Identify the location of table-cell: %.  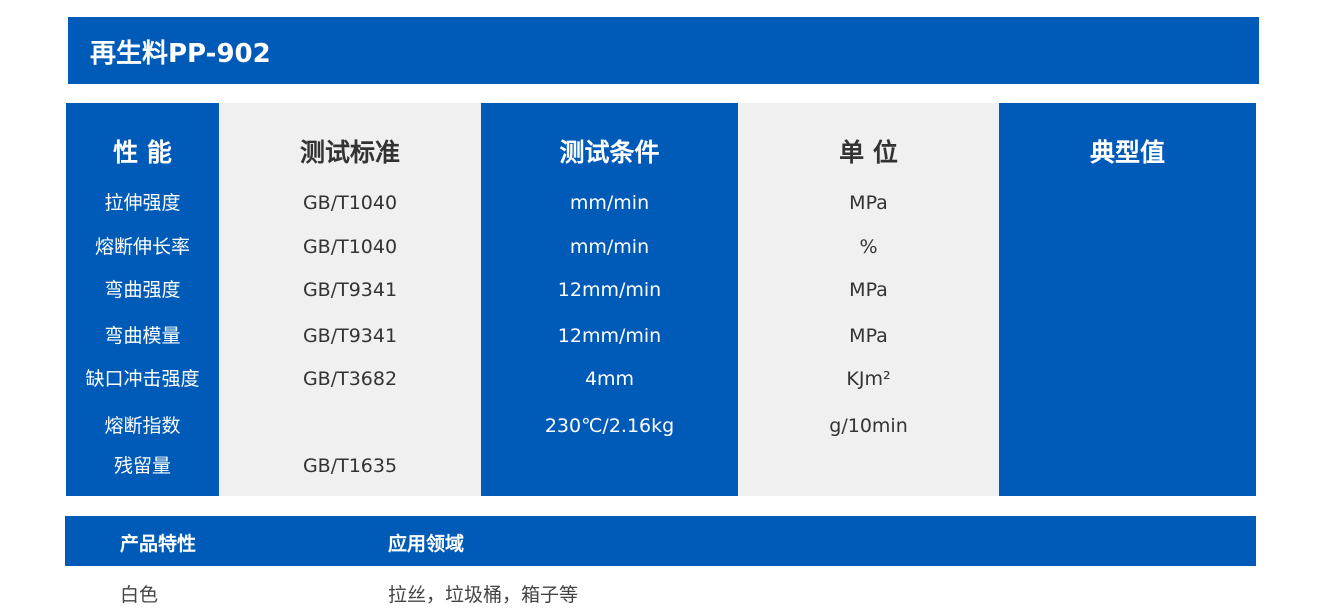
(868, 247).